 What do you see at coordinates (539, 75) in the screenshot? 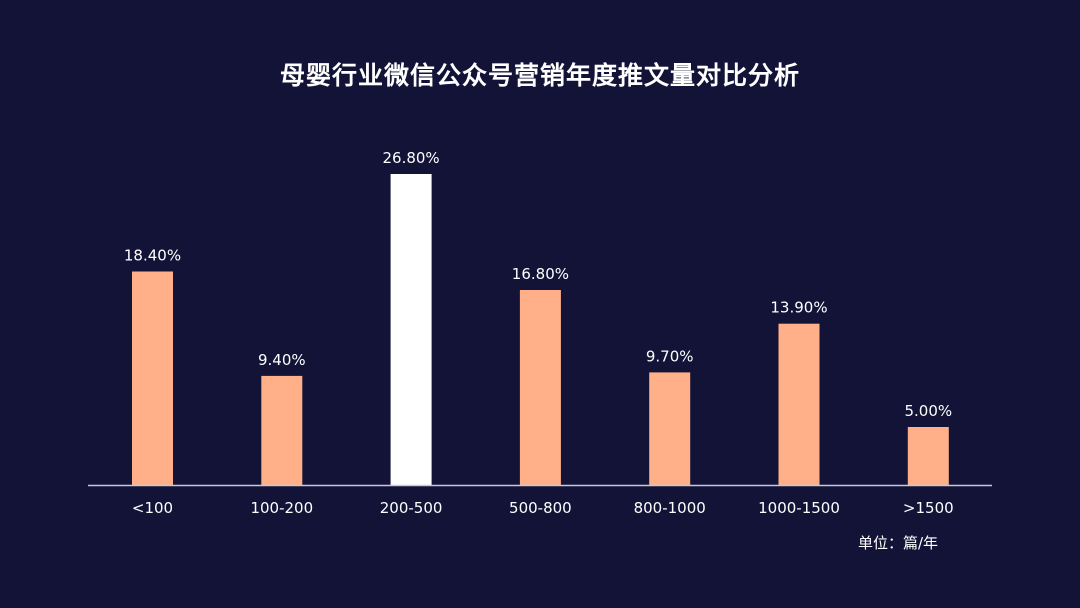
I see `chart-title: 母婴行业微信公众号营销年度推文量对比分析` at bounding box center [539, 75].